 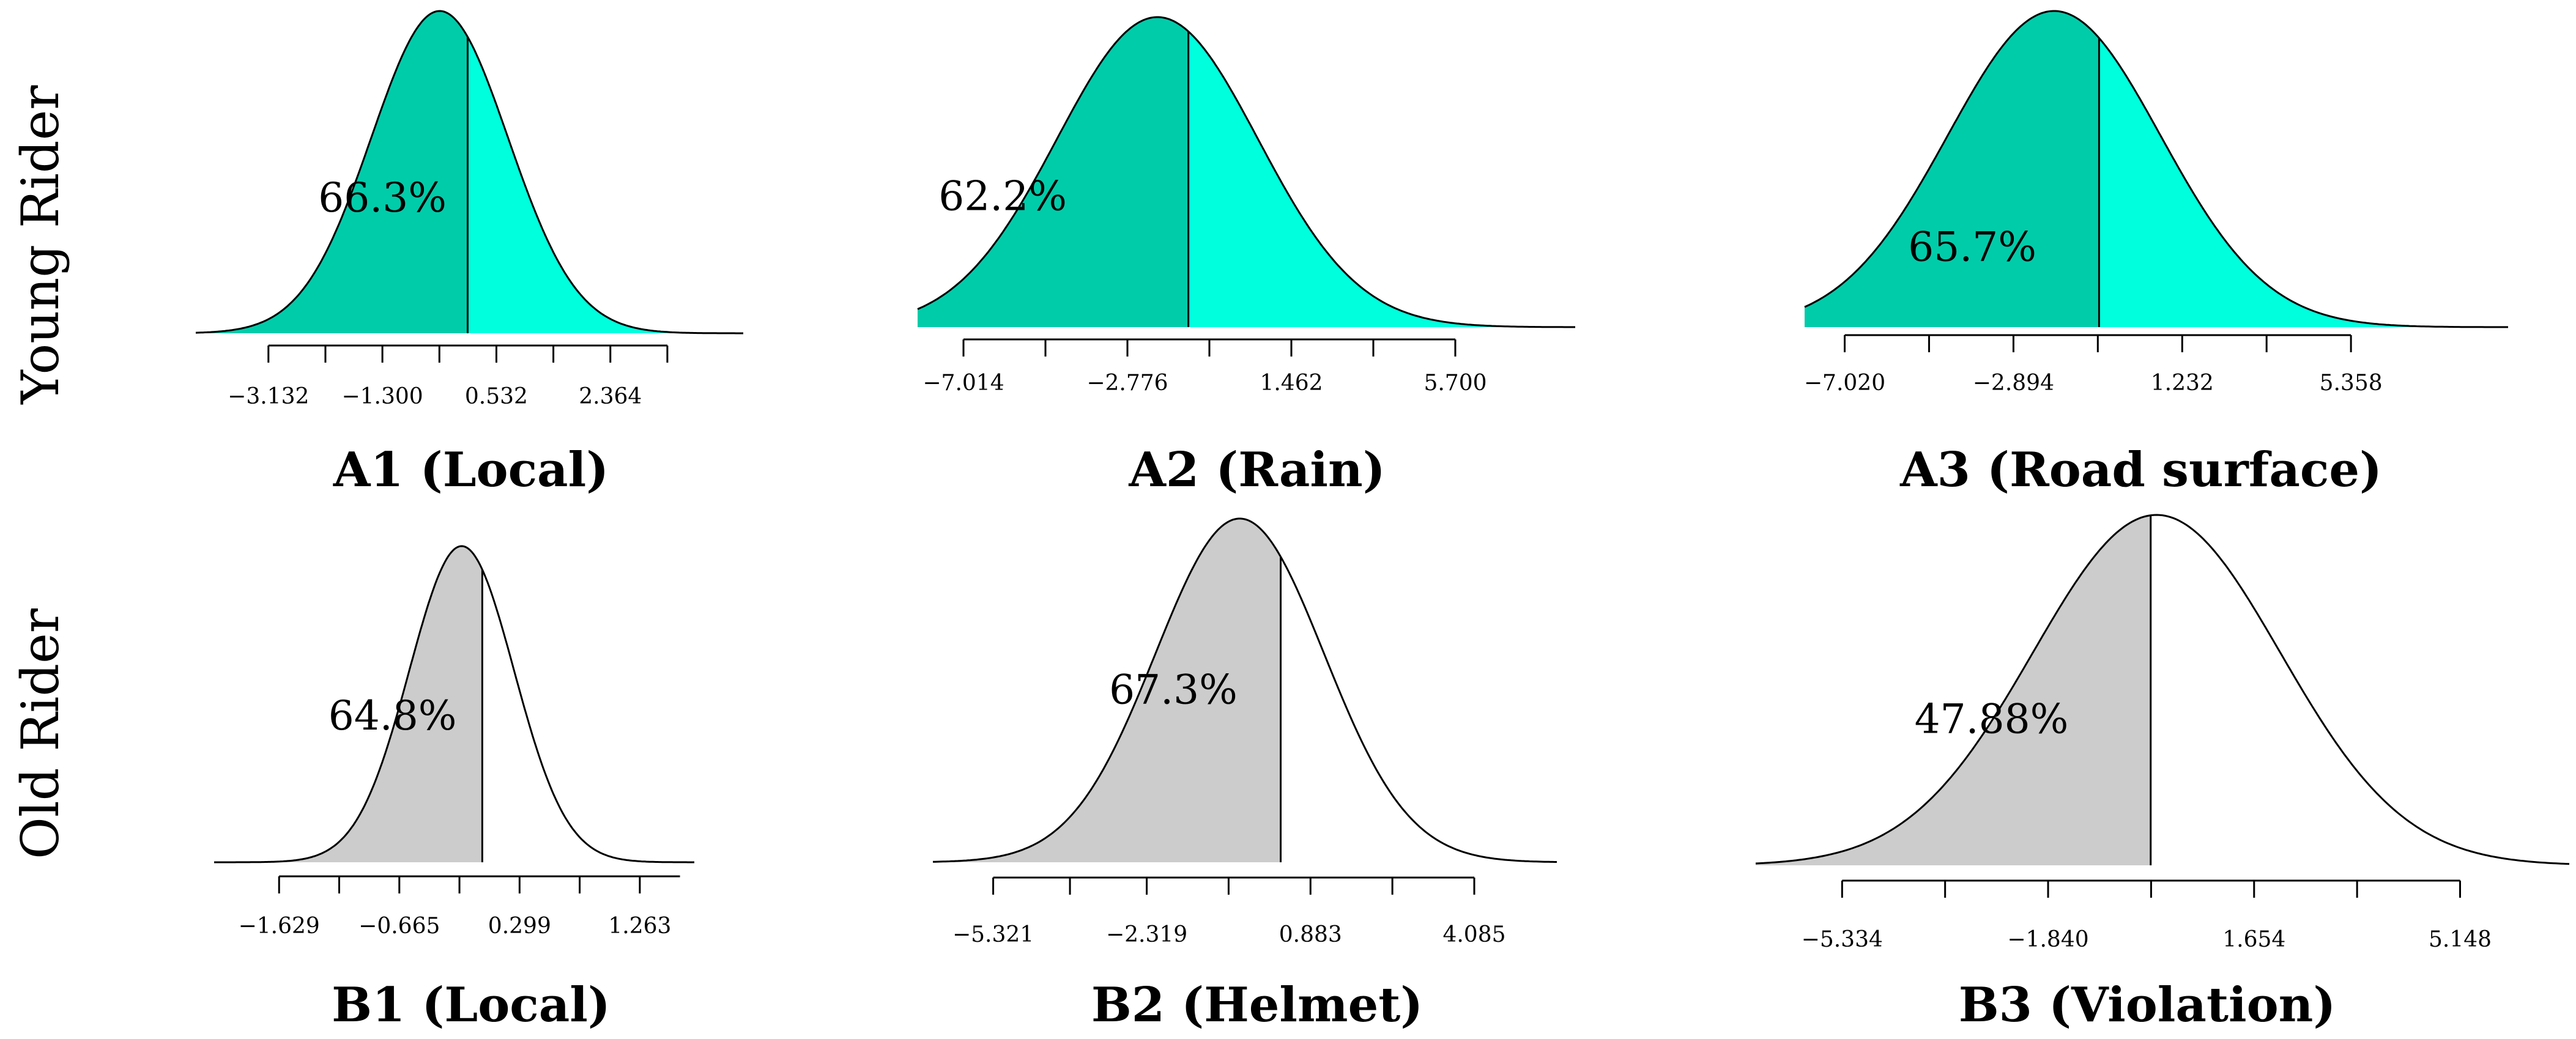 What do you see at coordinates (1972, 246) in the screenshot?
I see `percent-label: 65.7%` at bounding box center [1972, 246].